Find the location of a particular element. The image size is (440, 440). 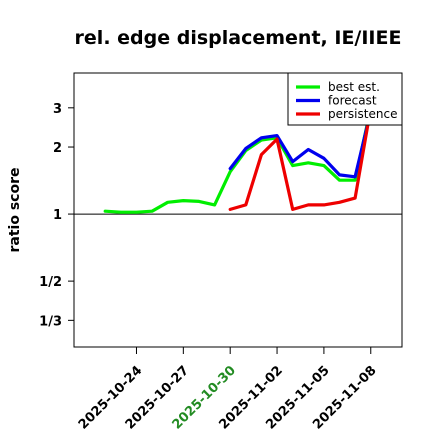

legend-label: forecast is located at coordinates (352, 101).